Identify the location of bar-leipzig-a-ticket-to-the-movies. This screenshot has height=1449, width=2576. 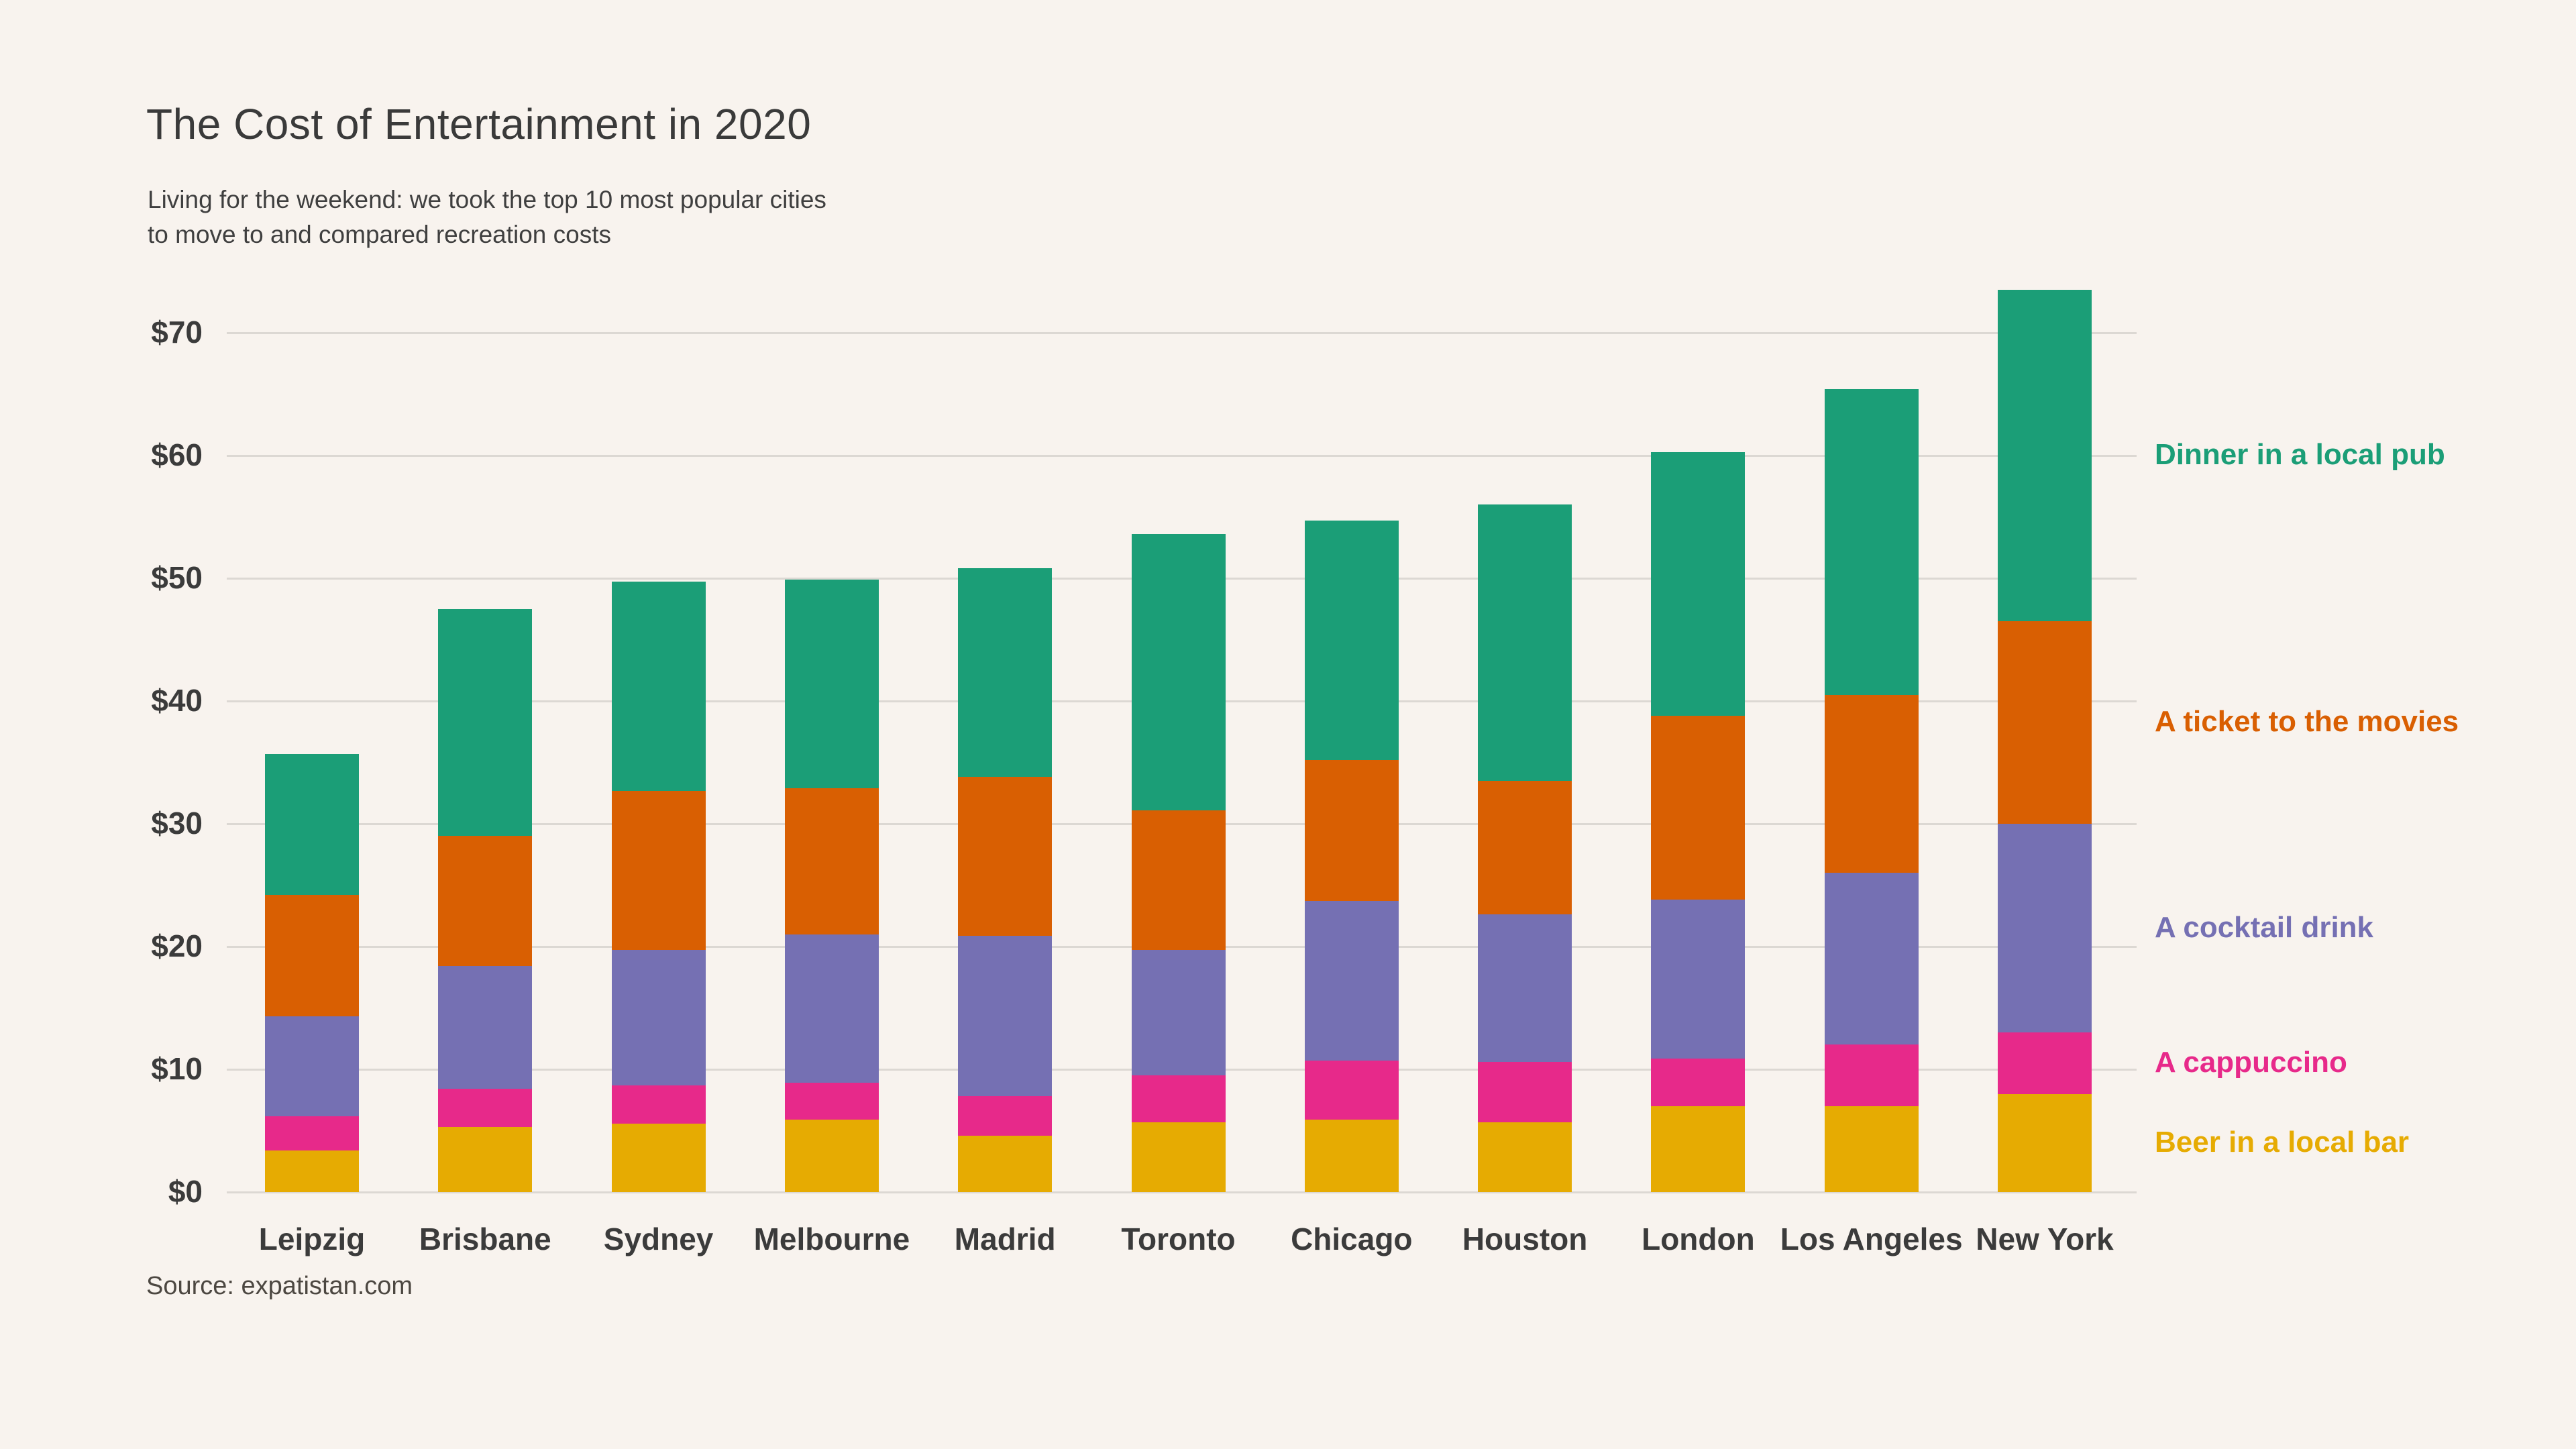
(312, 956).